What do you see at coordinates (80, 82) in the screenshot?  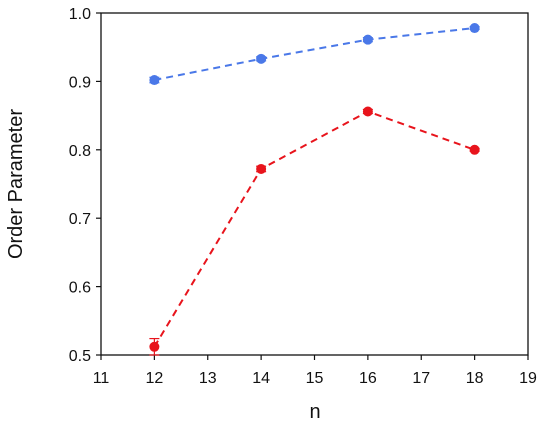 I see `y-tick-label: 0.9` at bounding box center [80, 82].